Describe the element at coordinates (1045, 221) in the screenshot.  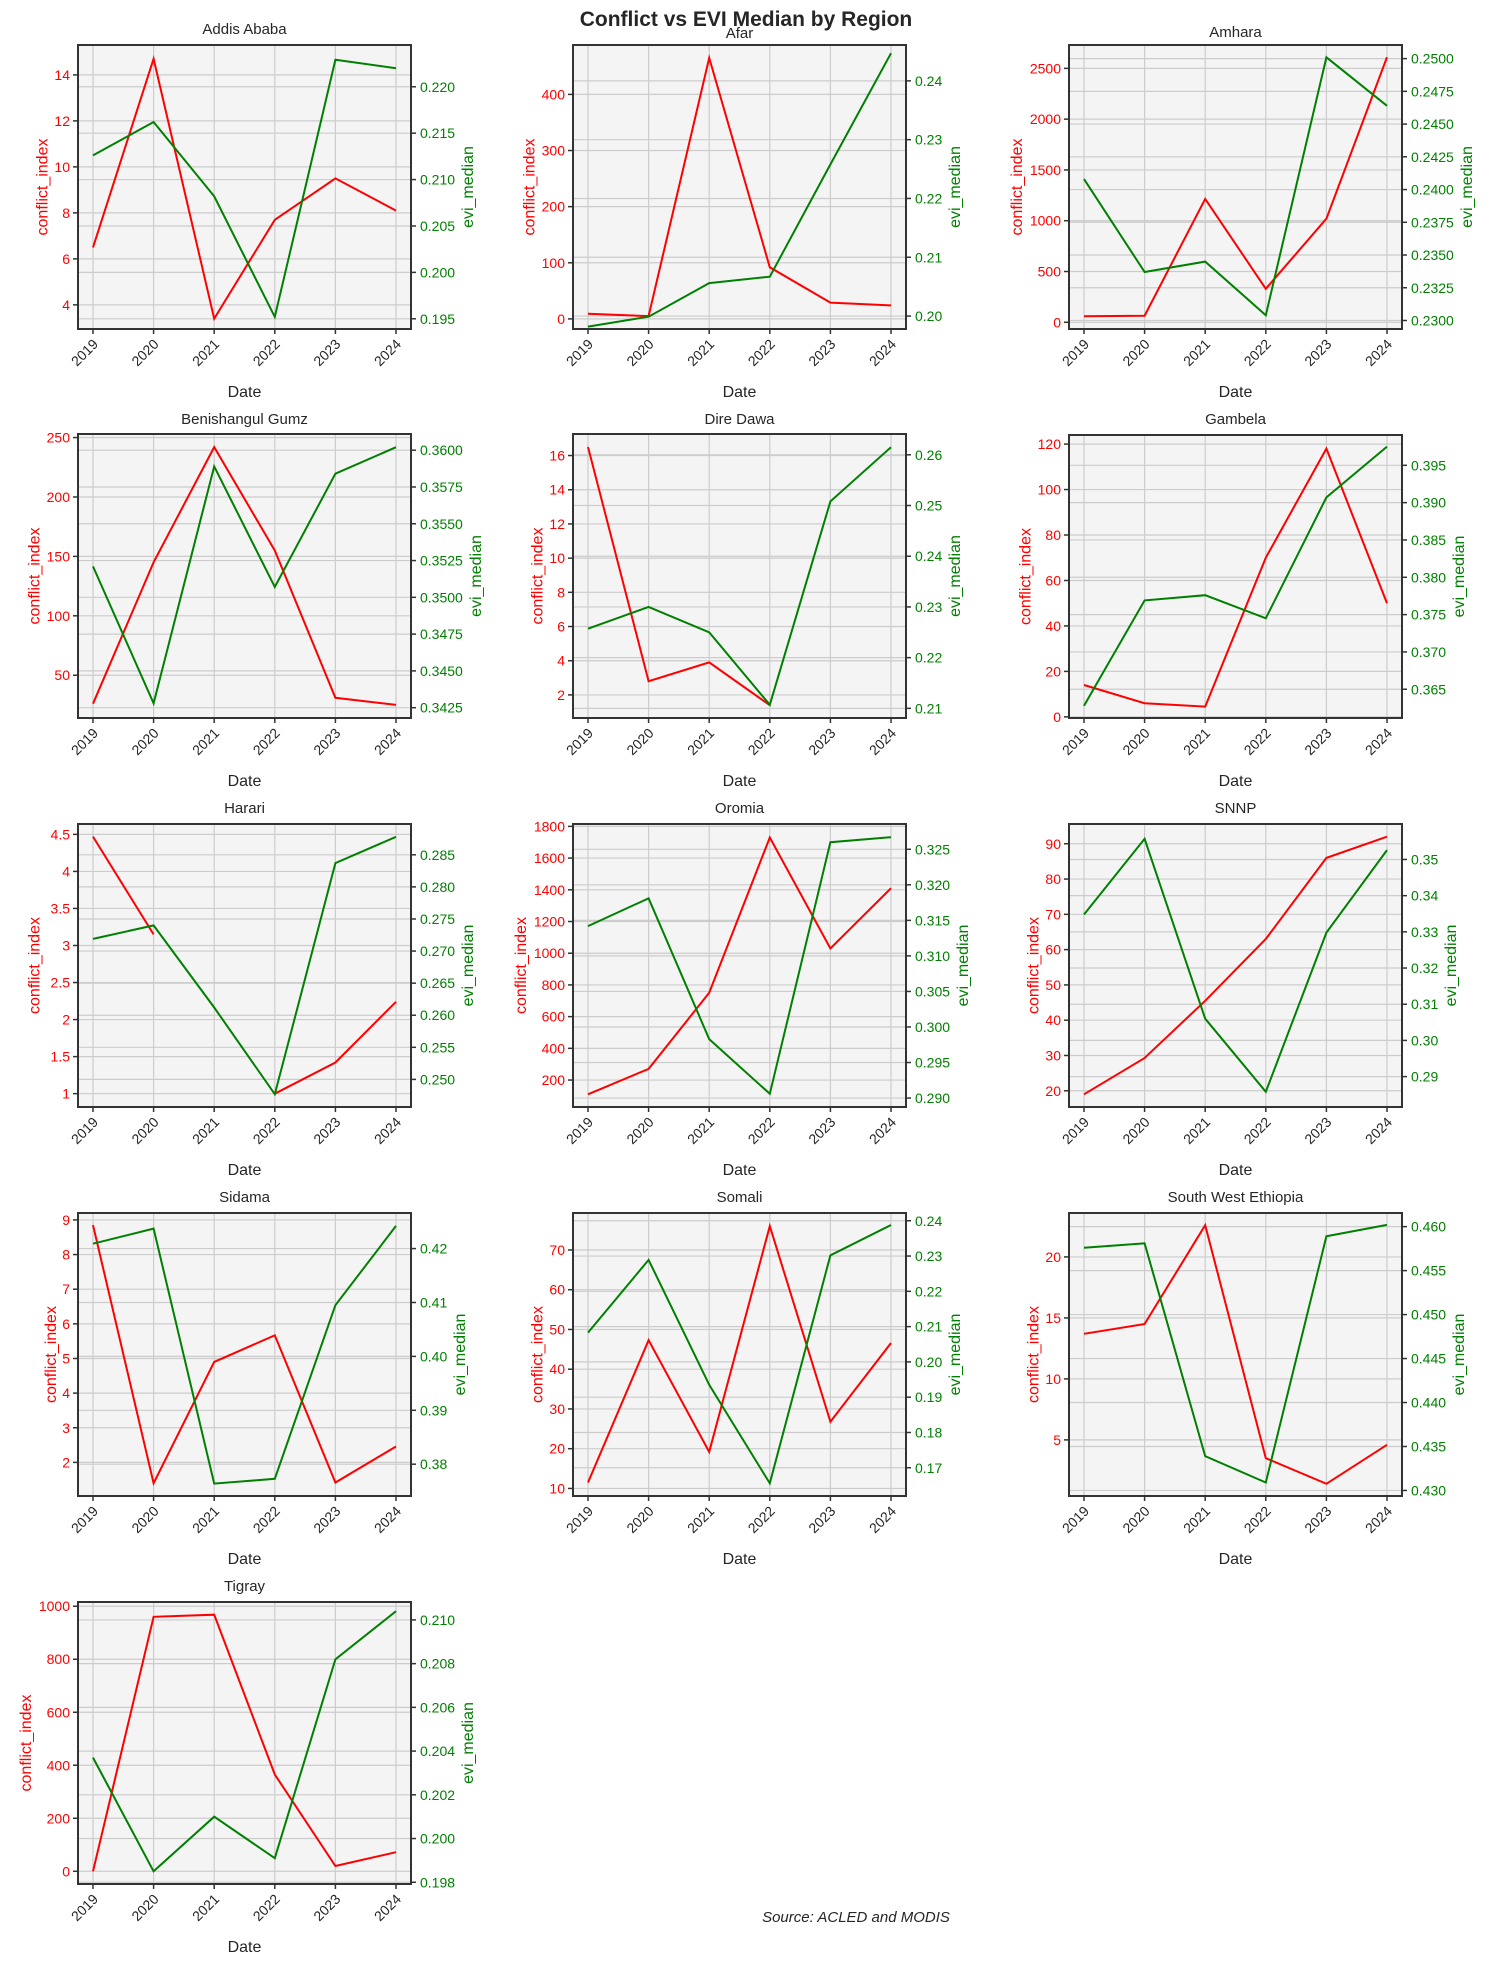
I see `y-tick-label: 1000` at that location.